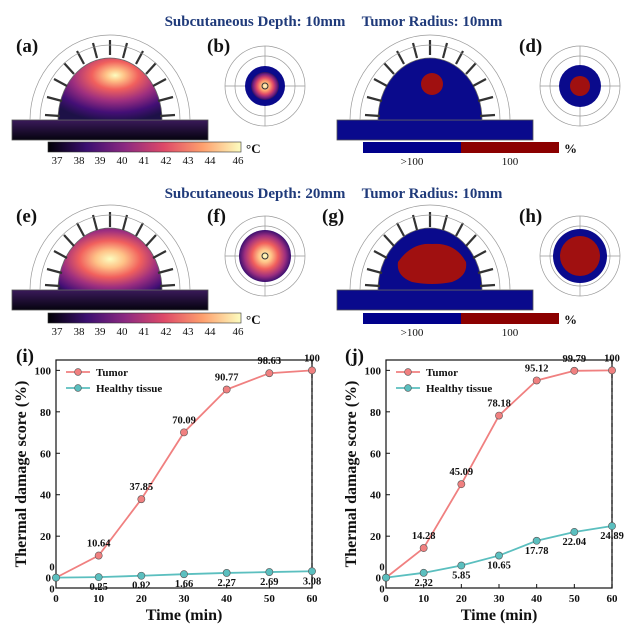 This screenshot has height=633, width=629. Describe the element at coordinates (239, 161) in the screenshot. I see `temp-tick-1-8: 46` at that location.